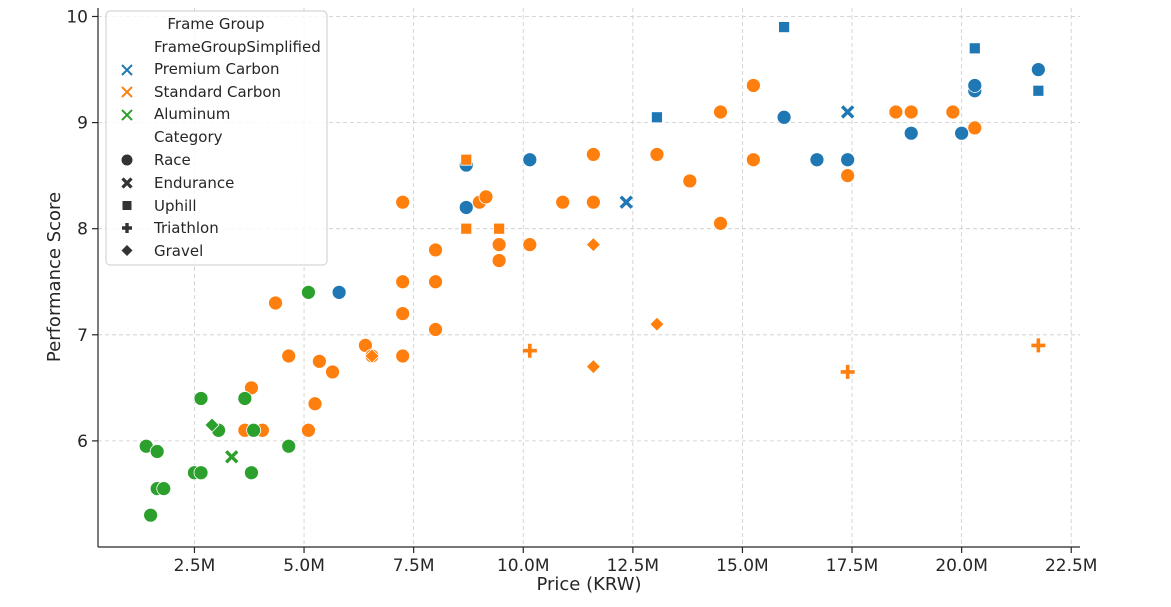 This screenshot has width=1171, height=607. I want to click on legend-item-premium-carbon: Premium Carbon, so click(200, 69).